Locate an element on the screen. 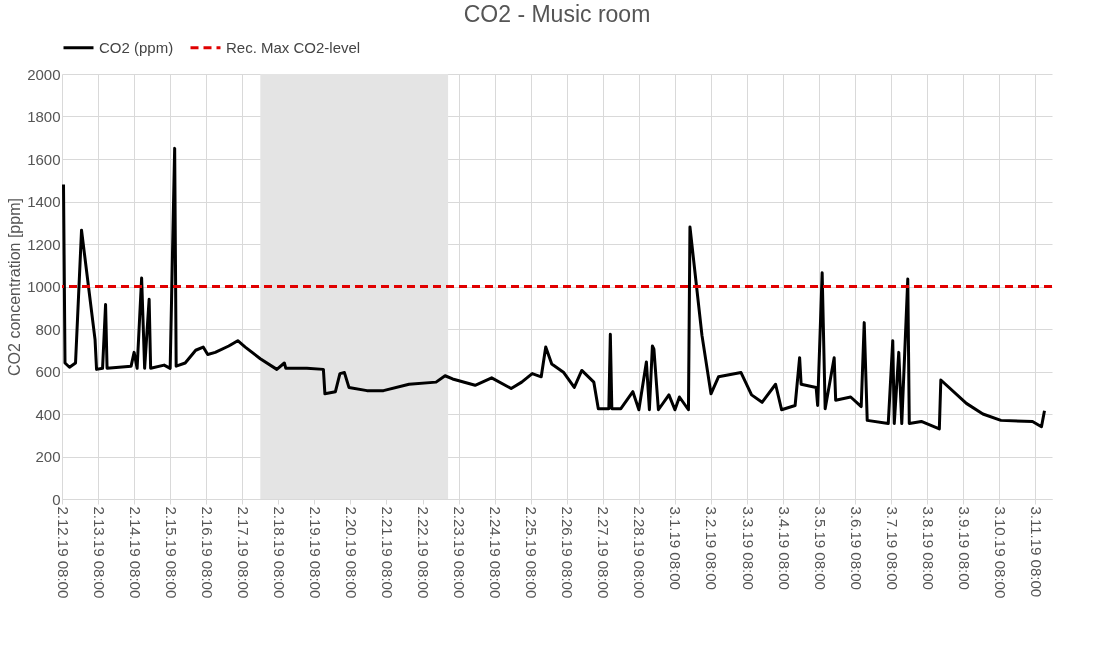 The image size is (1115, 655). x-tick-label: 3.6.19 08:00 is located at coordinates (856, 548).